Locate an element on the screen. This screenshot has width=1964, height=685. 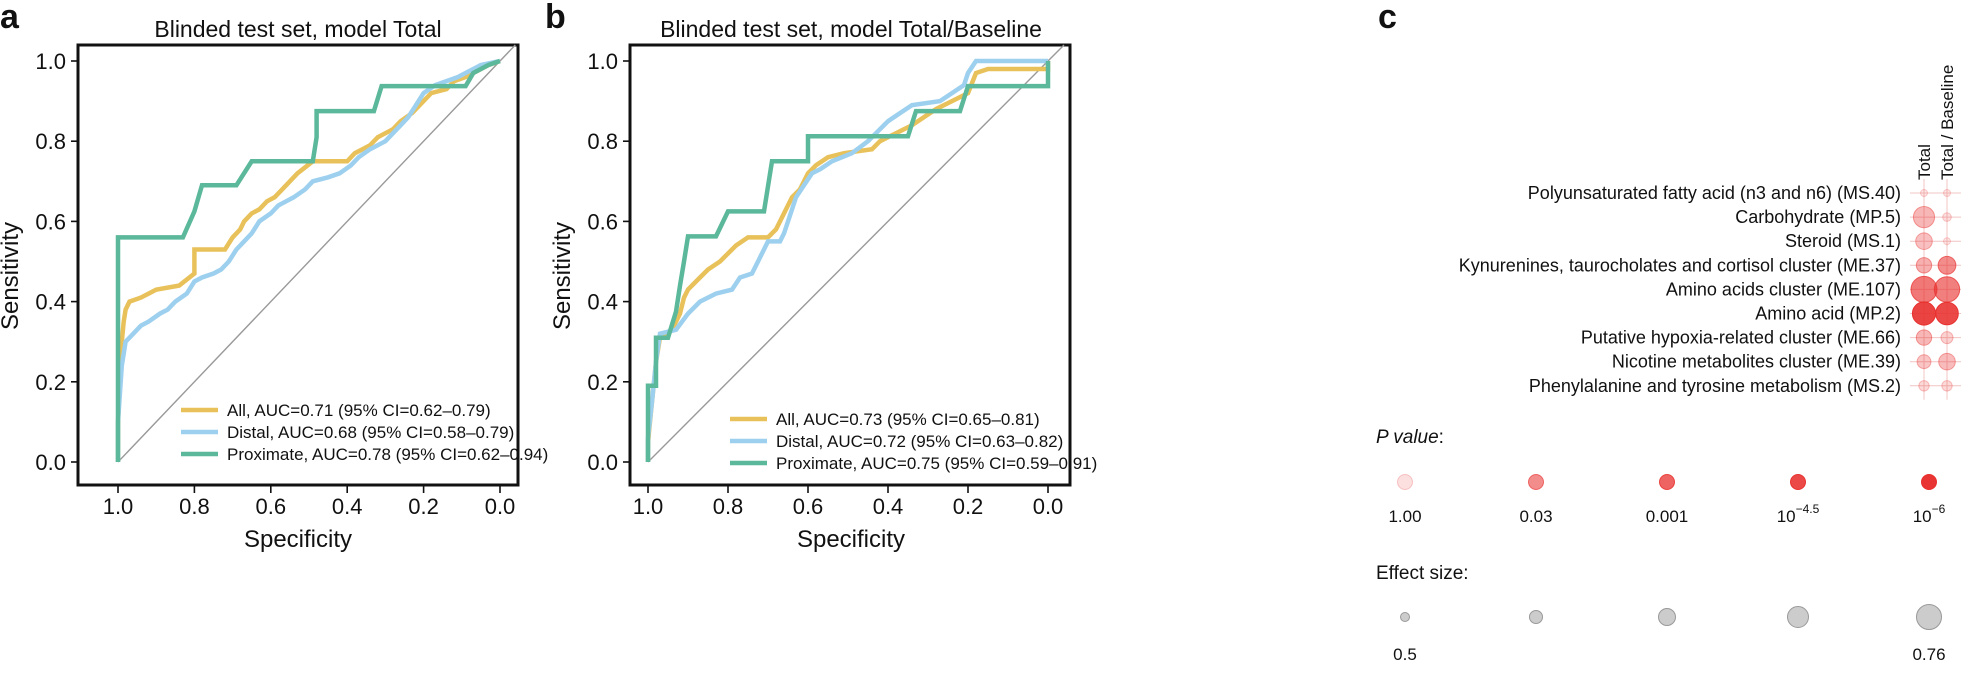
panel-a-all-roc-curve is located at coordinates (308, 260).